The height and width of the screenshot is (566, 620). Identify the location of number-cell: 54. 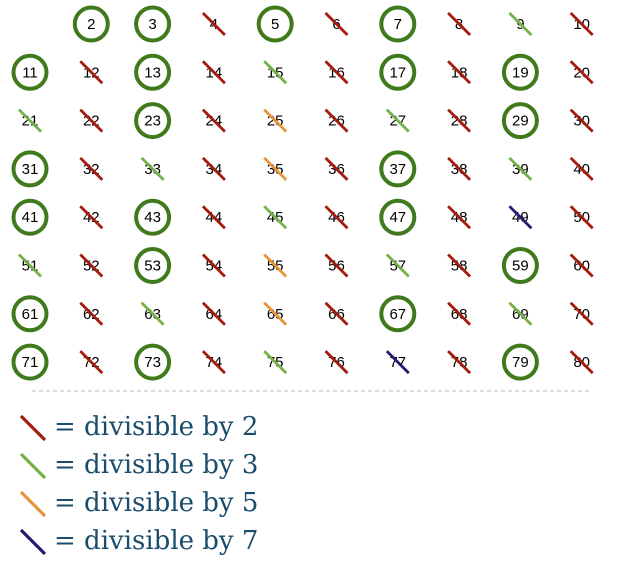
(213, 265).